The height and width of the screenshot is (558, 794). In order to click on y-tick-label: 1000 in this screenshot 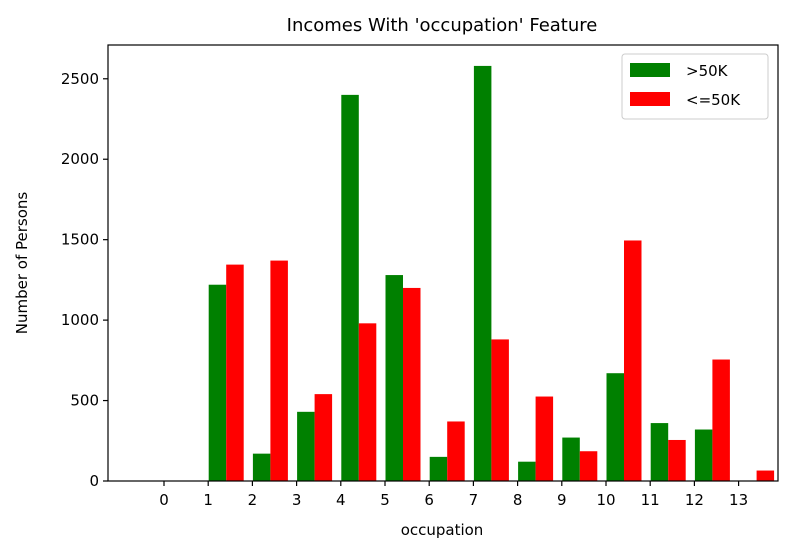, I will do `click(80, 320)`.